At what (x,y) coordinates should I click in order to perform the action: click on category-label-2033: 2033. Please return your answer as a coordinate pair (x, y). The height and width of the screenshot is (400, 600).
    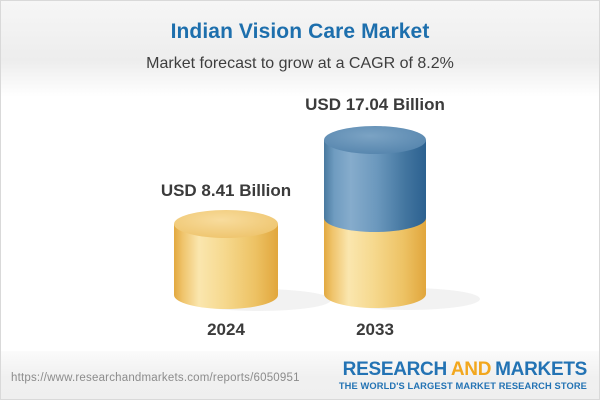
    Looking at the image, I should click on (375, 329).